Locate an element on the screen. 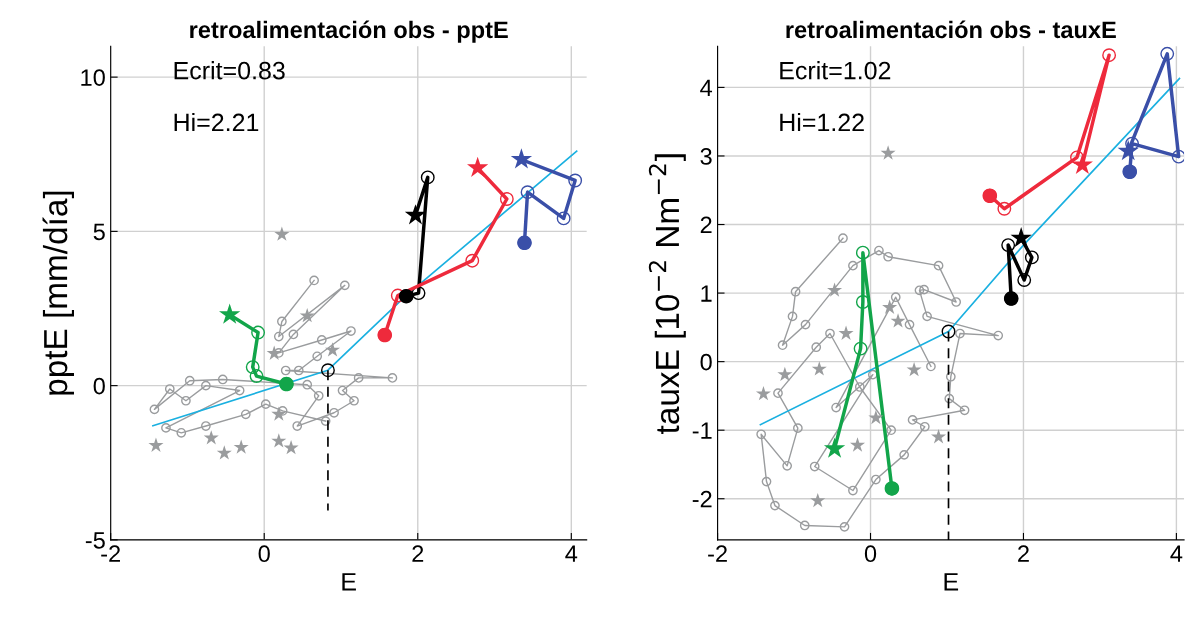  y-tick-label: -1 is located at coordinates (702, 430).